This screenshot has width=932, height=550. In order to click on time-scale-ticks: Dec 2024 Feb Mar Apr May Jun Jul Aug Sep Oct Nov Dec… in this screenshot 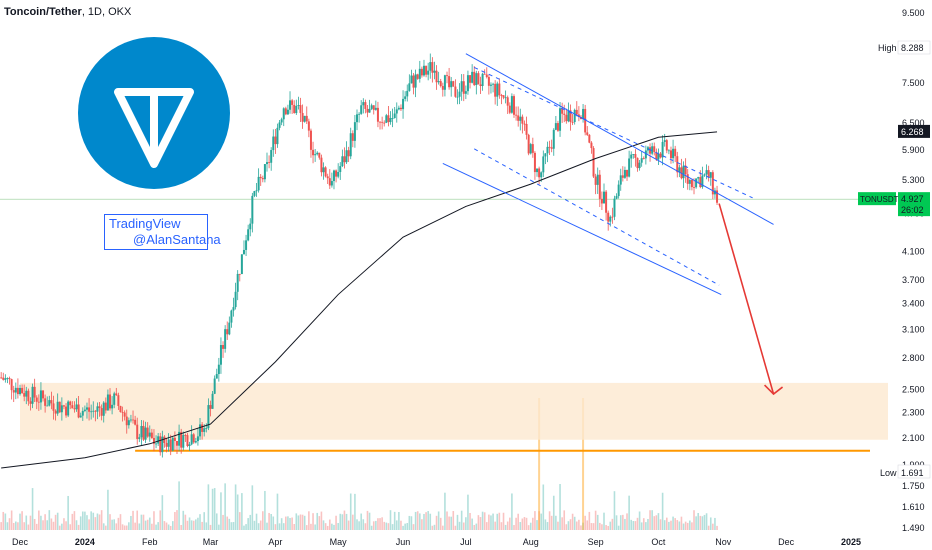, I will do `click(436, 542)`.